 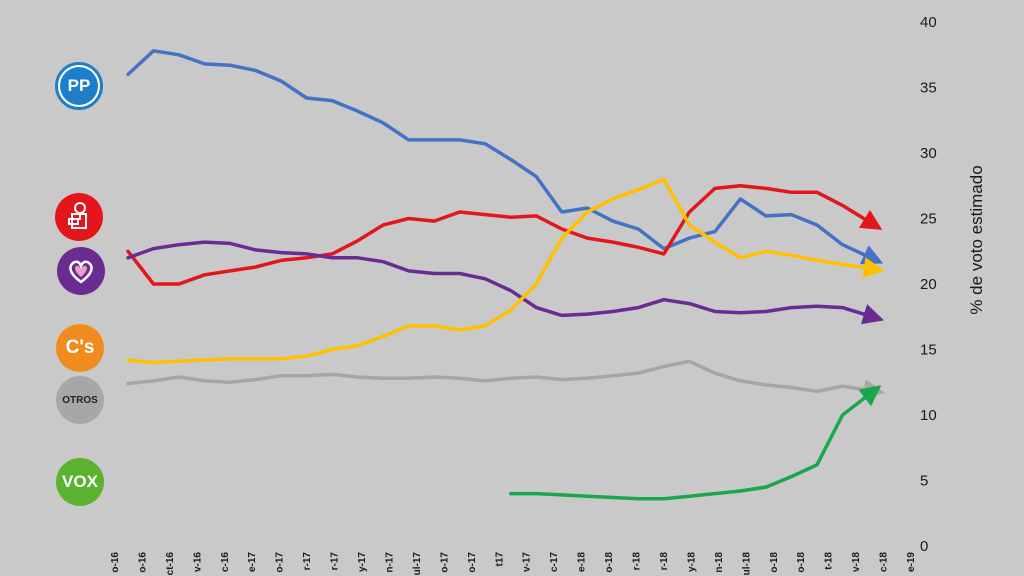 What do you see at coordinates (884, 562) in the screenshot?
I see `x-tick-label: c-18` at bounding box center [884, 562].